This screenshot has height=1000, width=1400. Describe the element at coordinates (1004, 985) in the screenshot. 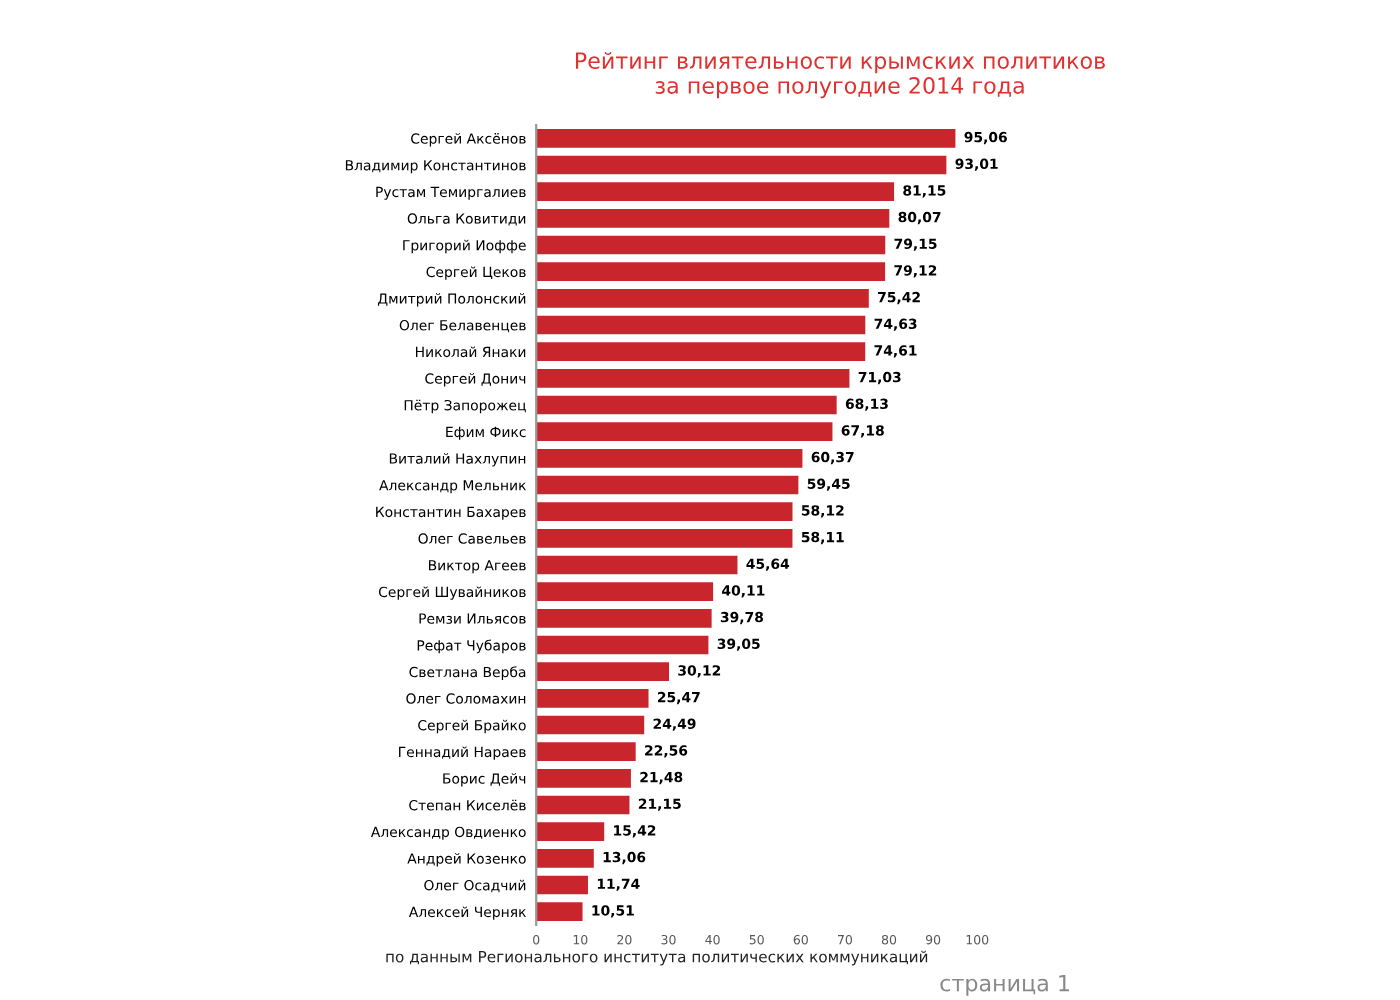

I see `text: страница 1` at that location.